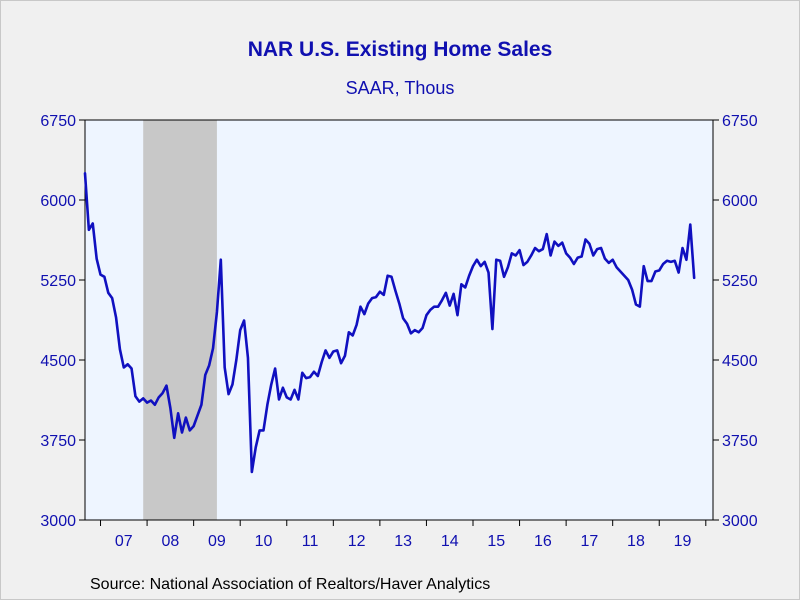  Describe the element at coordinates (217, 541) in the screenshot. I see `x-tick-label: 09` at that location.